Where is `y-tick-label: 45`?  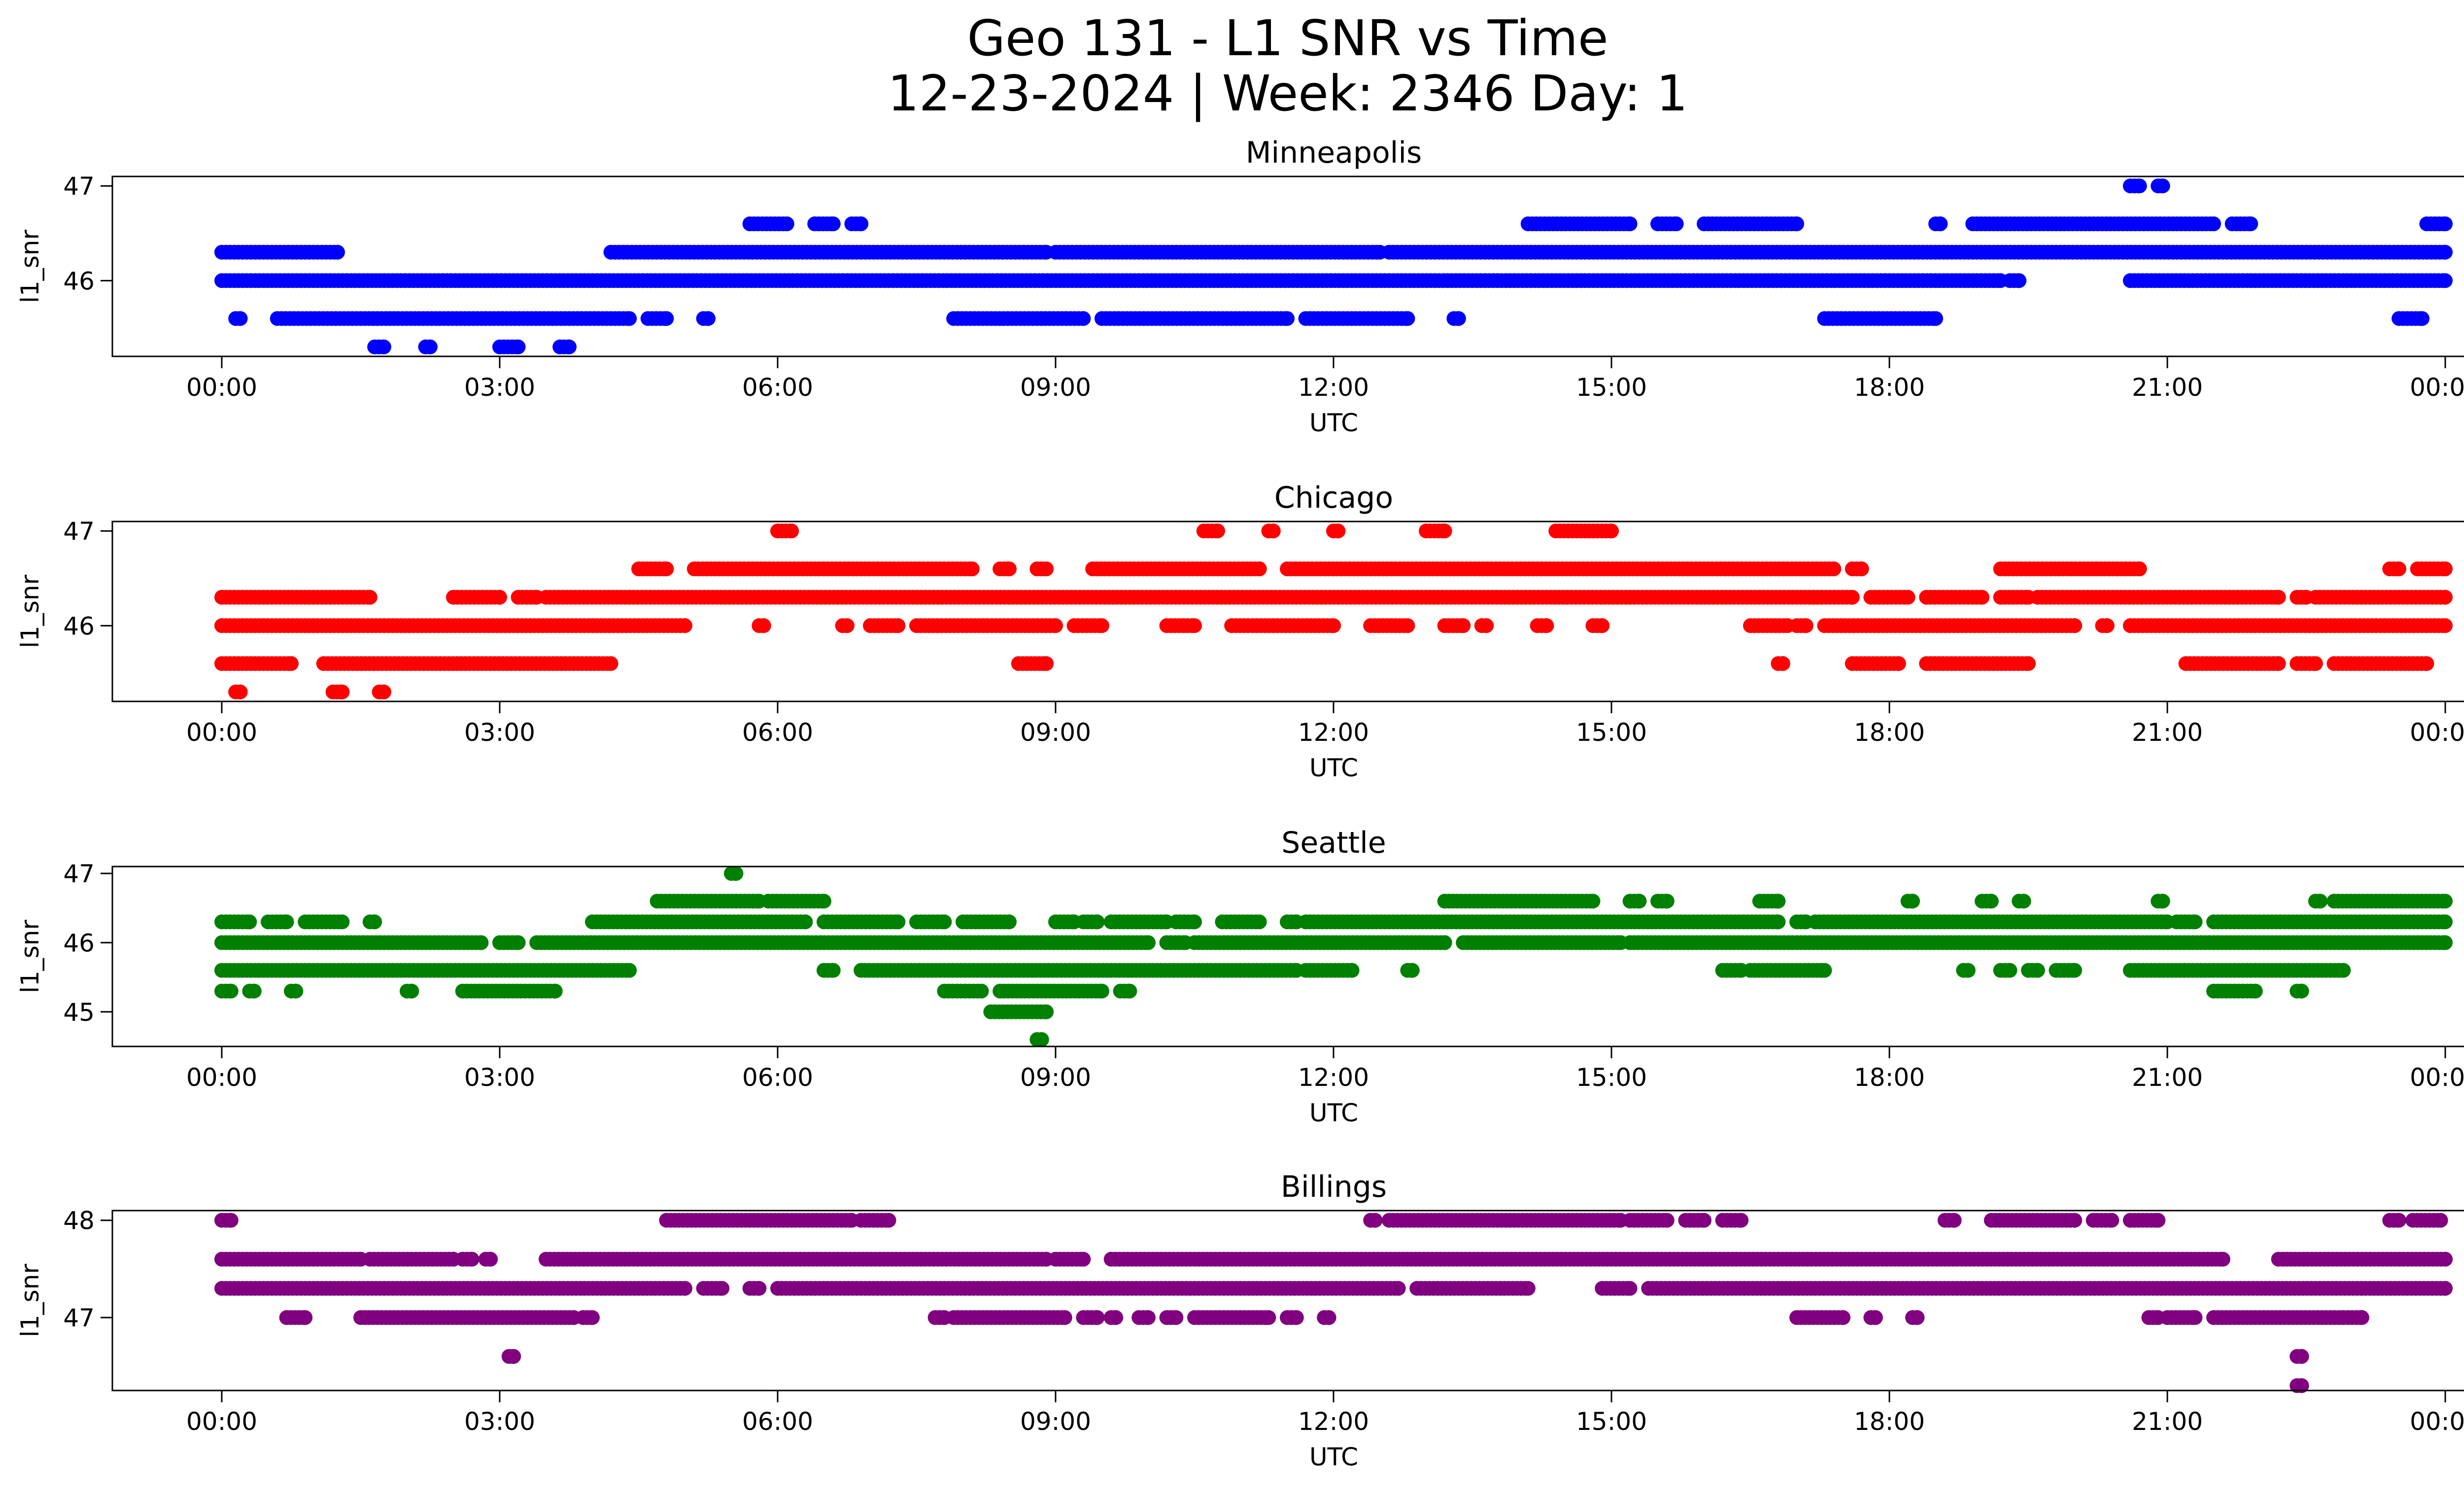
y-tick-label: 45 is located at coordinates (79, 1012).